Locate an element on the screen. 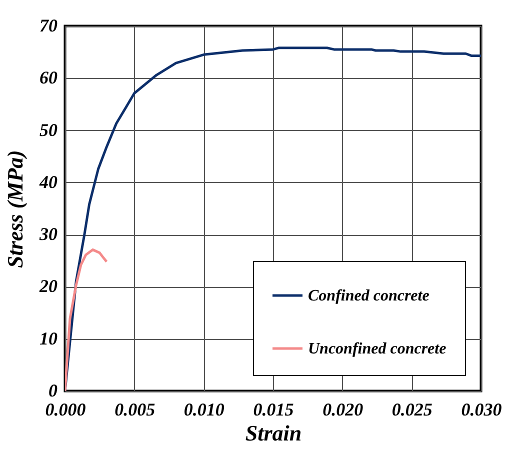  y-tick-label: 10 is located at coordinates (49, 338).